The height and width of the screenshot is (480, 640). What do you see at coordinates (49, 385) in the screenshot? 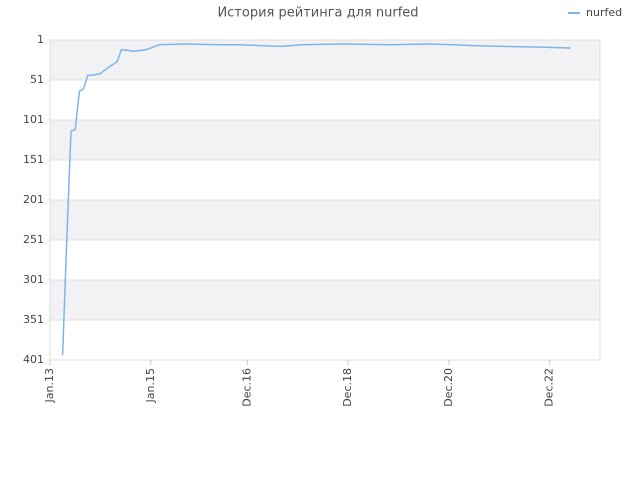
I see `x-tick-label: Jan.13` at bounding box center [49, 385].